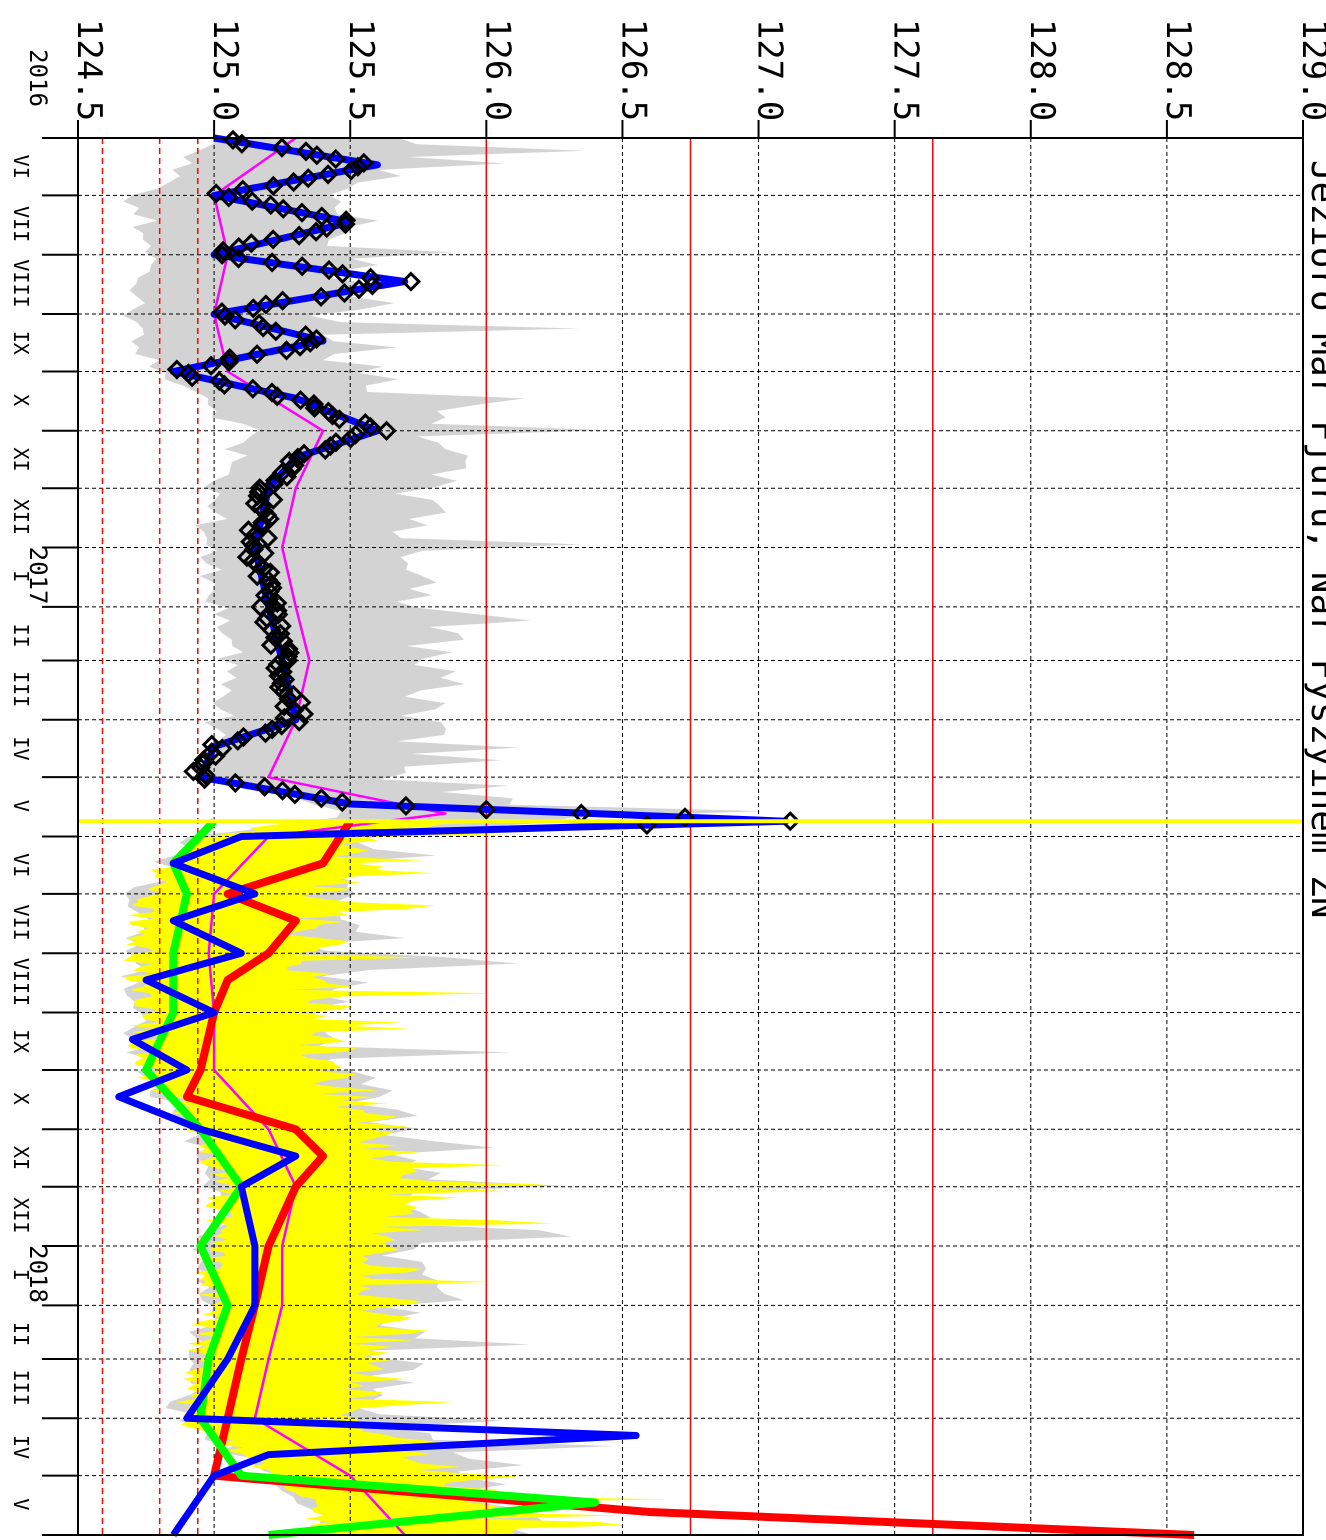 This screenshot has height=1540, width=1326. I want to click on y-tick-label: 126.0, so click(497, 70).